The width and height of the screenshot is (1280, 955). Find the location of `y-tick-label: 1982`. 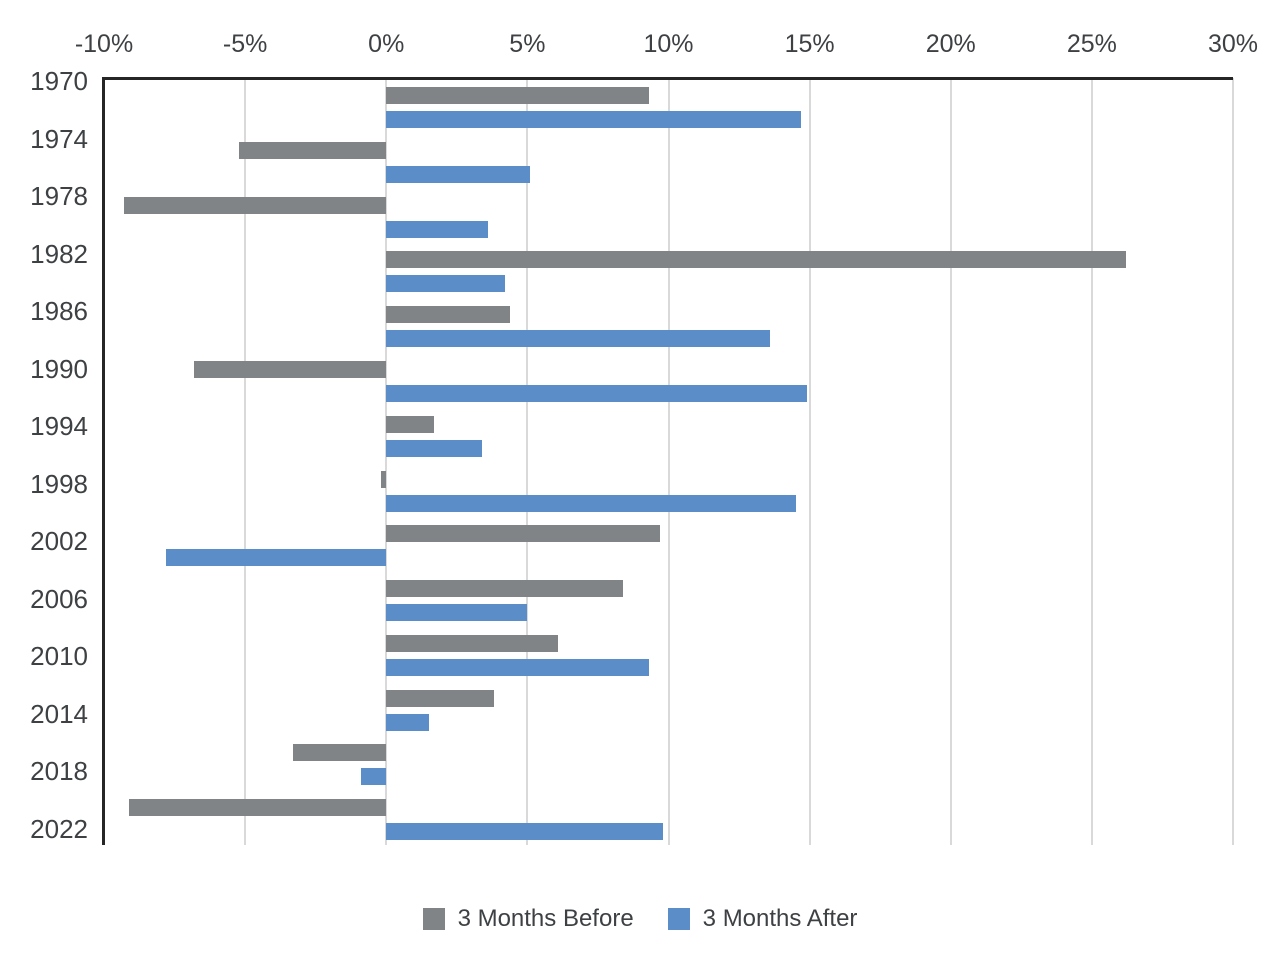

y-tick-label: 1982 is located at coordinates (59, 253).